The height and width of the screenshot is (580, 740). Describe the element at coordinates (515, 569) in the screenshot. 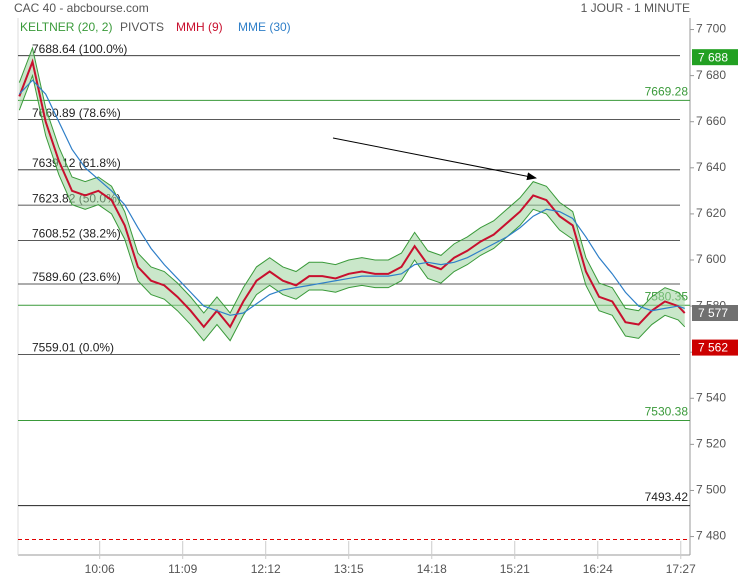

I see `x-tick-label: 15:21` at that location.